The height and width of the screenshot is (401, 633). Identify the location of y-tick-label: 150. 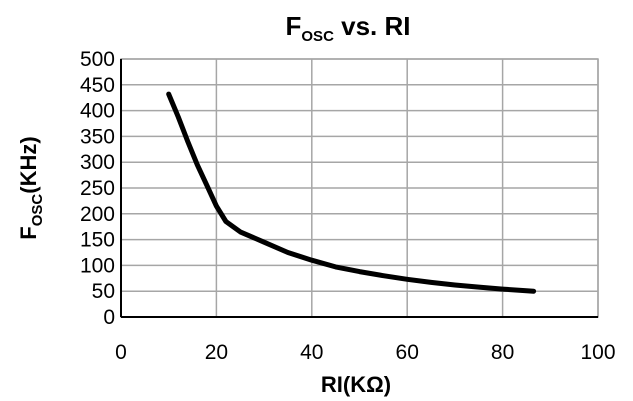
(97, 240).